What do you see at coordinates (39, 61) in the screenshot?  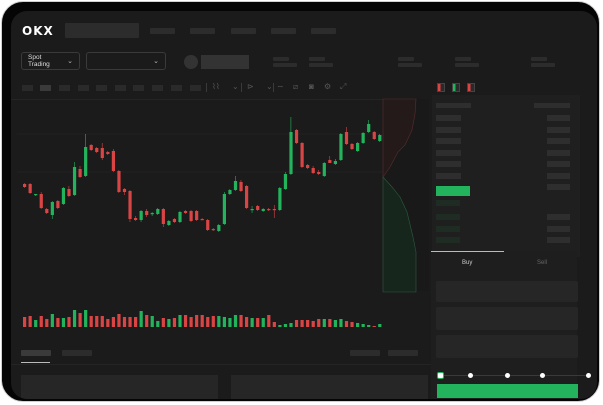 I see `market-type-label: Spot Trading` at bounding box center [39, 61].